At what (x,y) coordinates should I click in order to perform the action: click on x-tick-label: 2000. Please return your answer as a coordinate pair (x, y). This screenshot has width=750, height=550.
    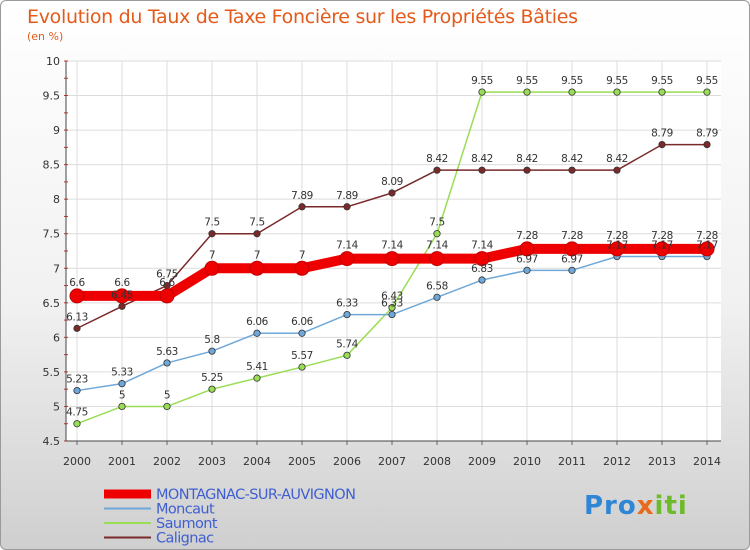
    Looking at the image, I should click on (77, 461).